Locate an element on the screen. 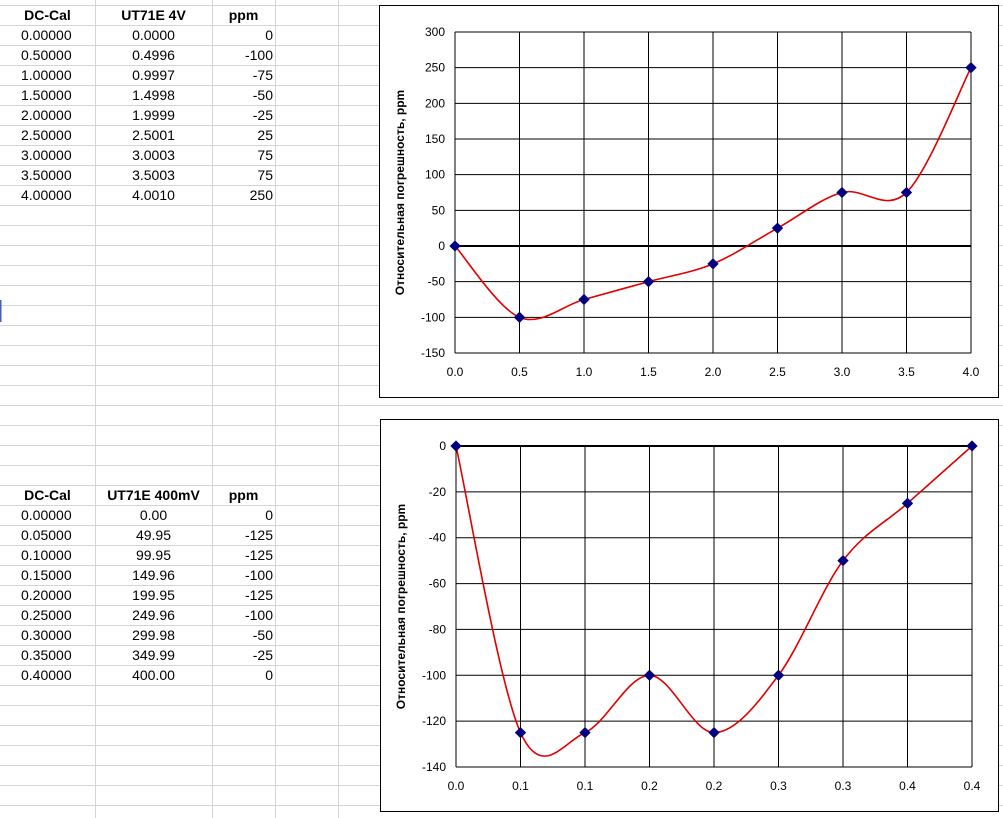 The height and width of the screenshot is (818, 1003). table-cell: 0.0000 is located at coordinates (153, 35).